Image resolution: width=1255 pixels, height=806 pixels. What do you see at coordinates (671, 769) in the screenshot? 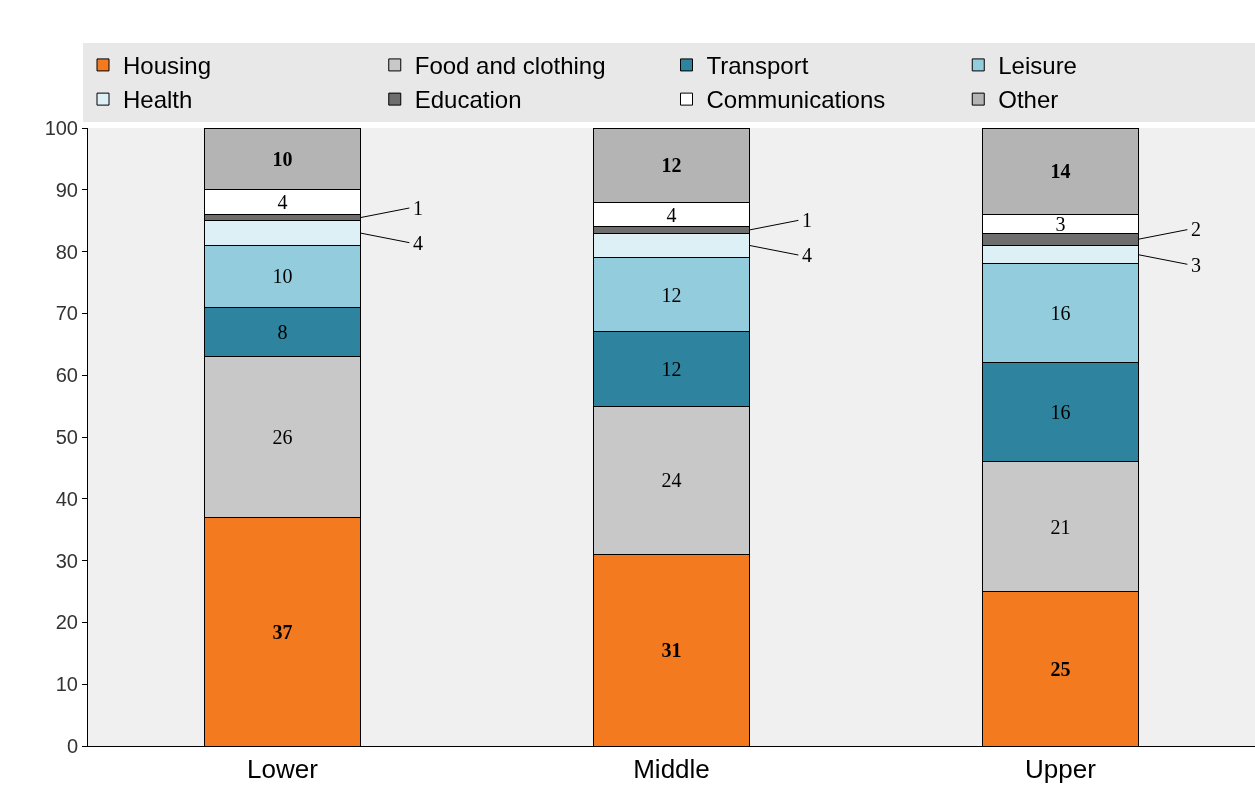
I see `x-tick-label: Middle` at bounding box center [671, 769].